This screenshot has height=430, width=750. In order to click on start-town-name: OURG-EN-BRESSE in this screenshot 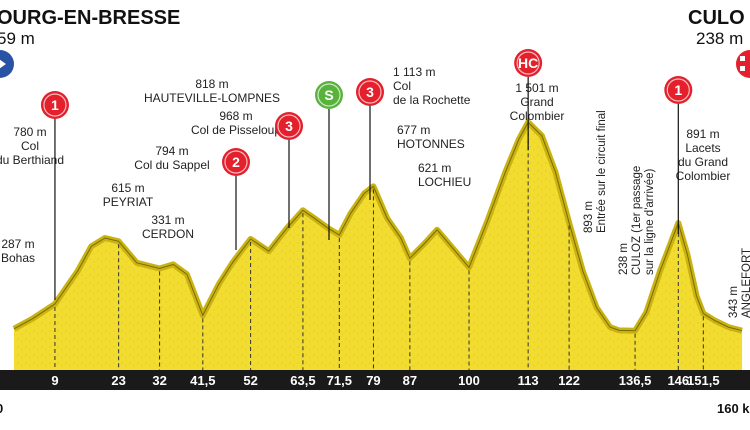, I will do `click(90, 18)`.